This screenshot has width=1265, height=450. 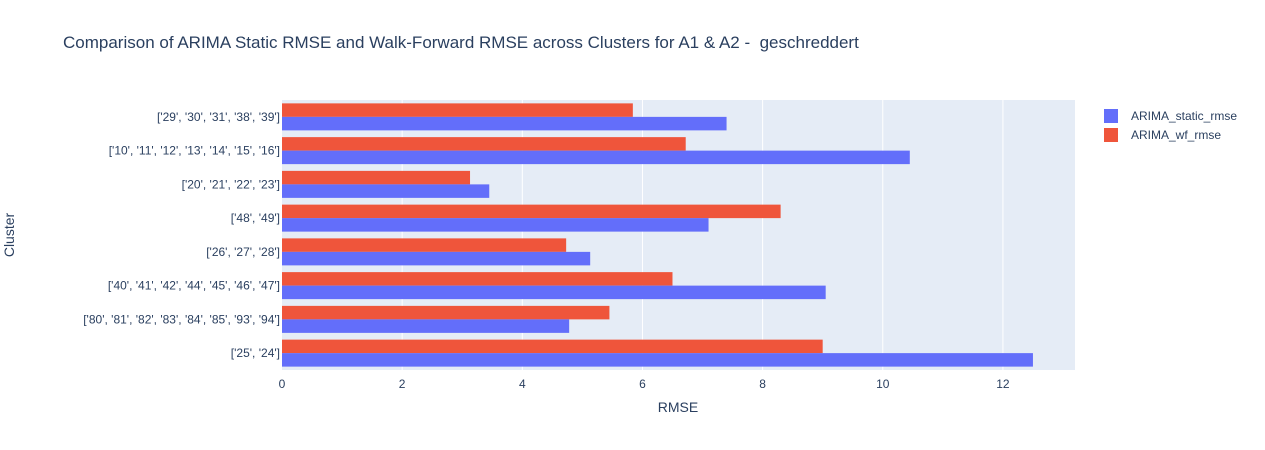 What do you see at coordinates (231, 184) in the screenshot?
I see `y-tick-label: ['20', '21', '22', '23']` at bounding box center [231, 184].